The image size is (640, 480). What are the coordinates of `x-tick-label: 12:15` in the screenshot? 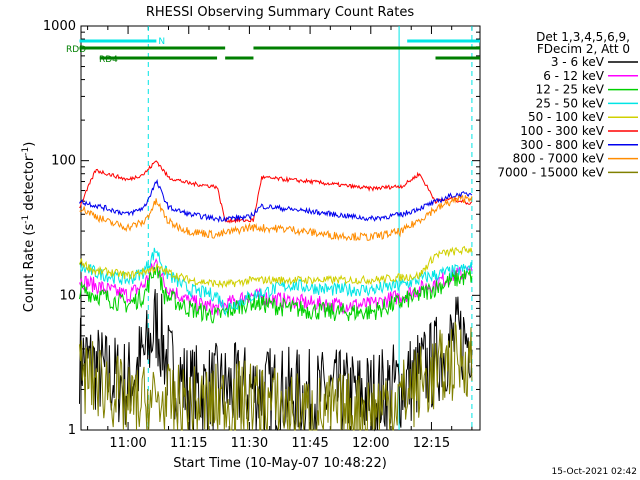 It's located at (431, 443).